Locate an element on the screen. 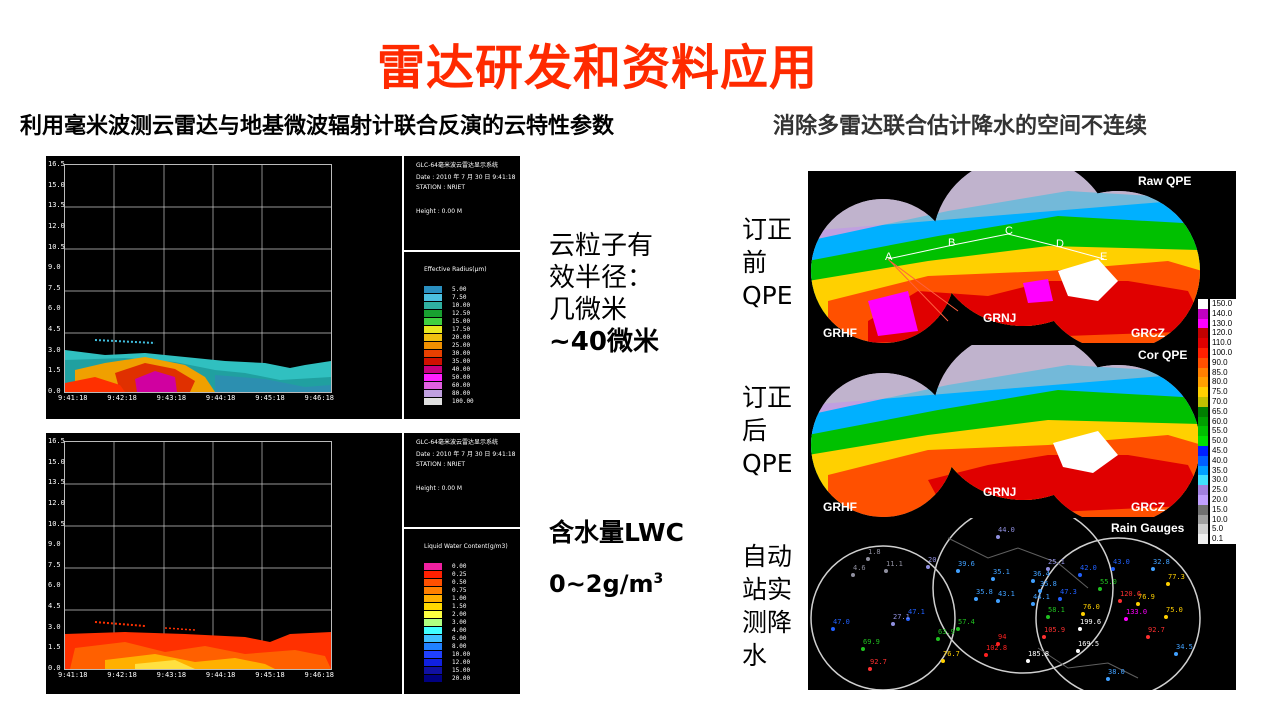  profile-point: A is located at coordinates (889, 257).